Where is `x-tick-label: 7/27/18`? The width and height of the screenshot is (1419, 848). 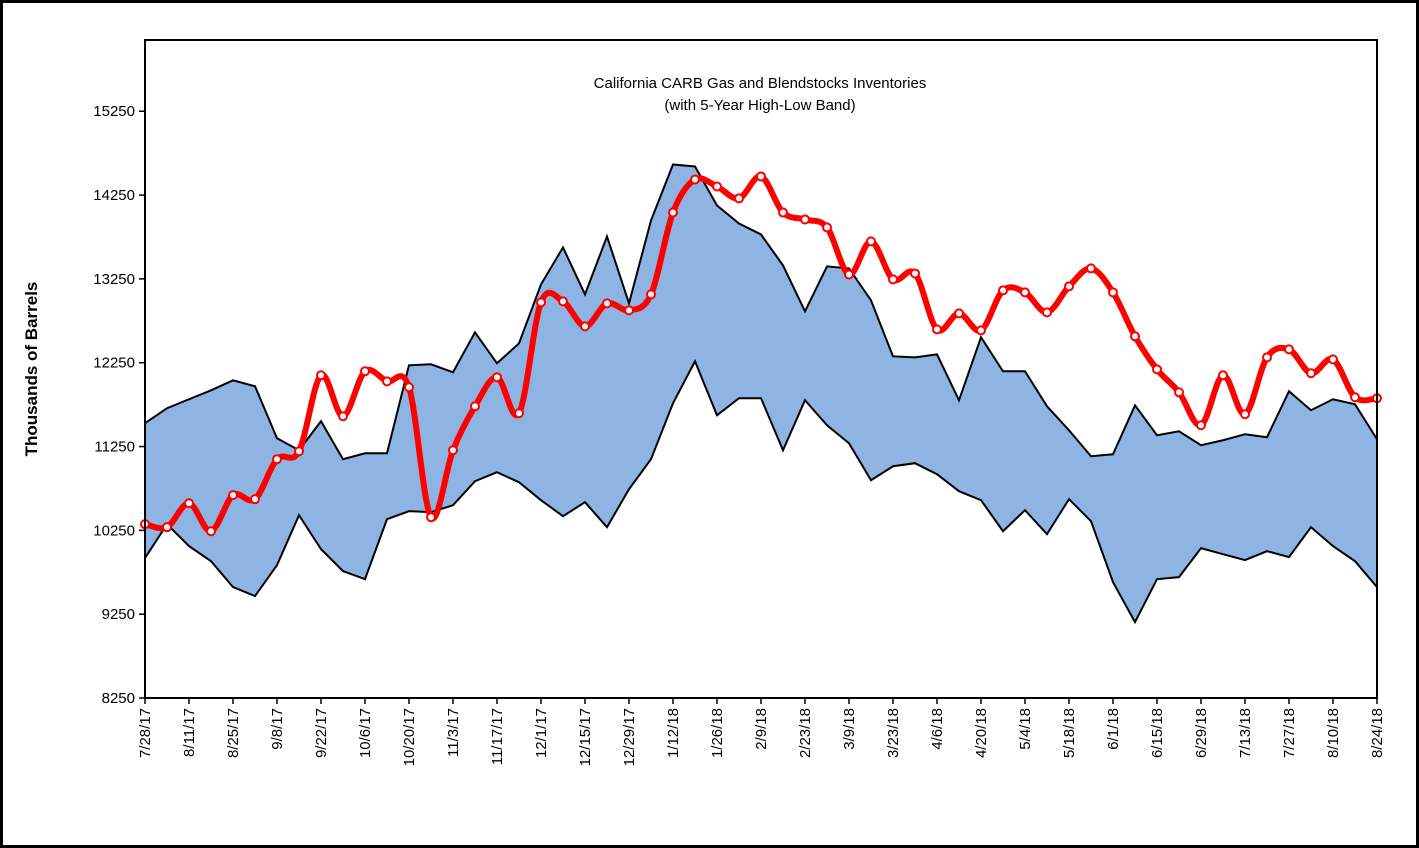 x-tick-label: 7/27/18 is located at coordinates (1289, 733).